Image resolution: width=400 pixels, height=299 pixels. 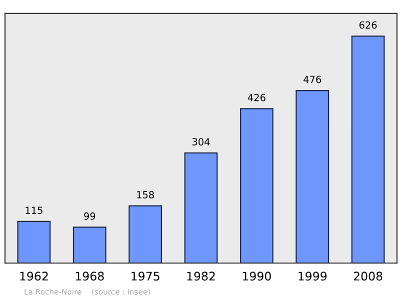 What do you see at coordinates (90, 216) in the screenshot?
I see `data-label: 99` at bounding box center [90, 216].